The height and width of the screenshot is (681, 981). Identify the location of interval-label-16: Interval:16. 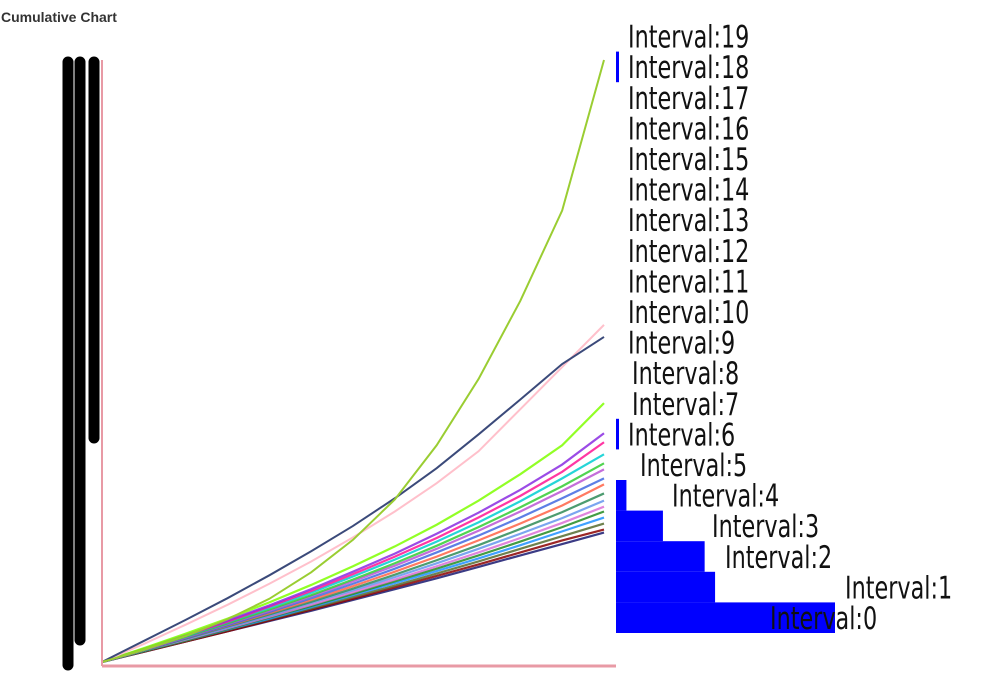
(688, 130).